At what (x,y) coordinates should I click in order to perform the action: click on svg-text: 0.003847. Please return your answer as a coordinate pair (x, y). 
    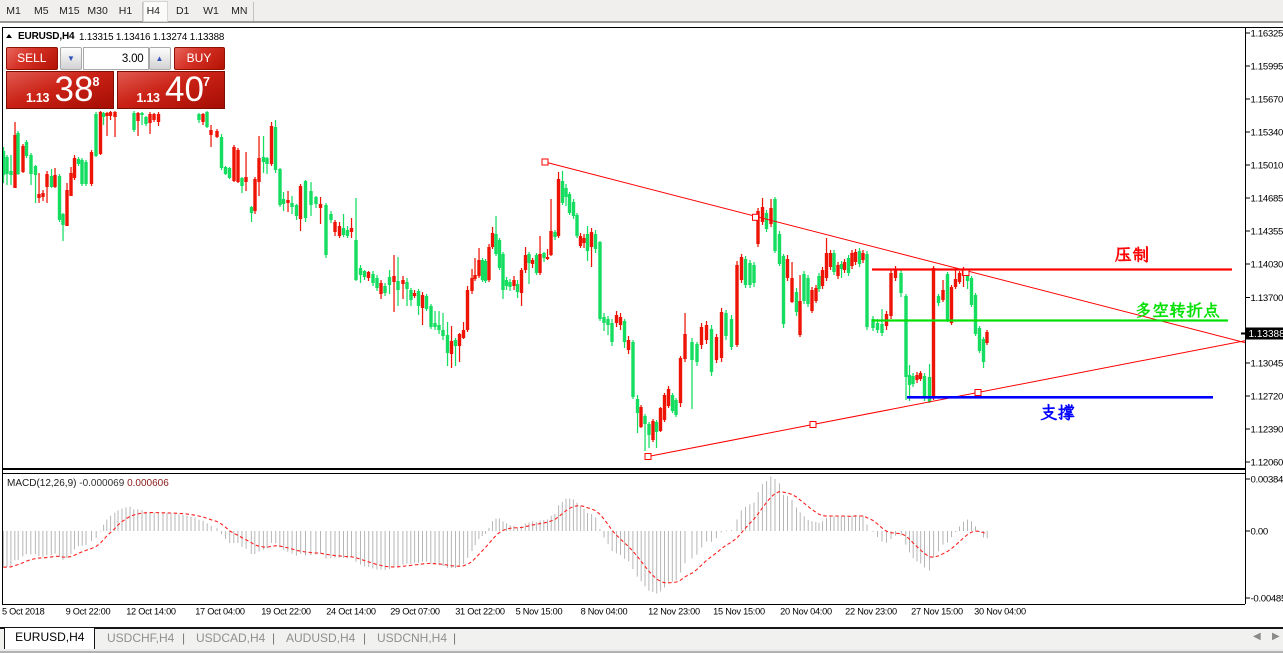
    Looking at the image, I should click on (1267, 479).